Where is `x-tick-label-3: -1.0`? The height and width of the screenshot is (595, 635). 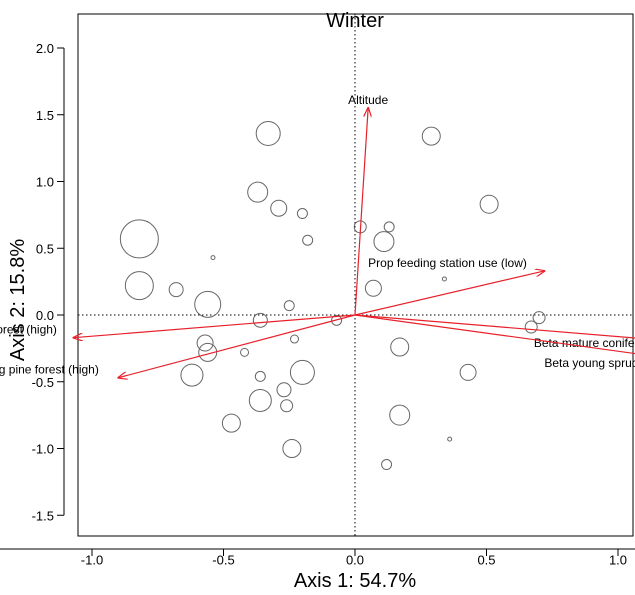 x-tick-label-3: -1.0 is located at coordinates (92, 560).